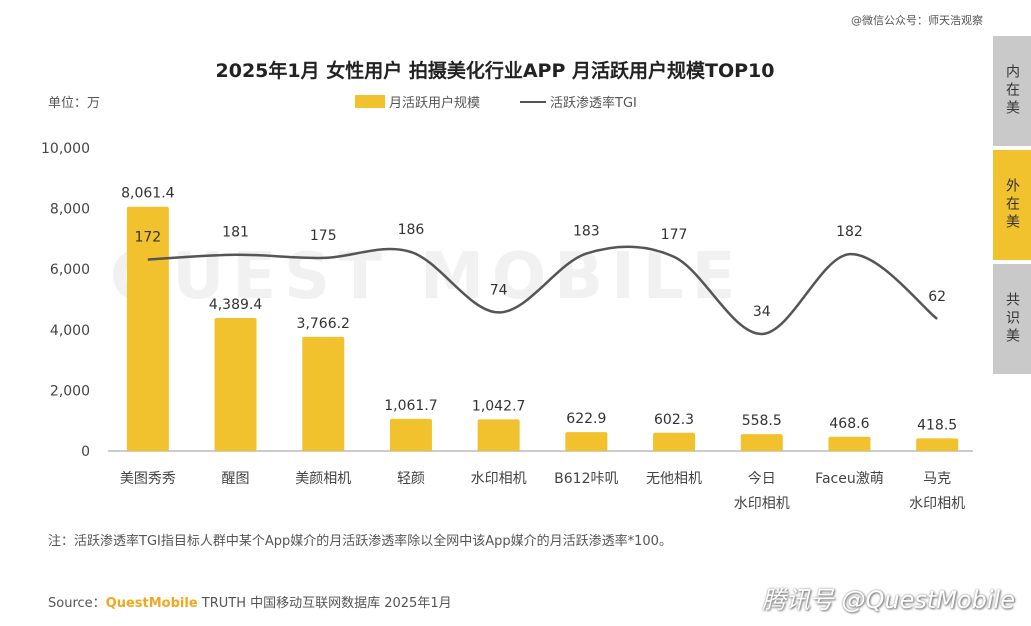  What do you see at coordinates (937, 297) in the screenshot?
I see `tgi-value-label: 62` at bounding box center [937, 297].